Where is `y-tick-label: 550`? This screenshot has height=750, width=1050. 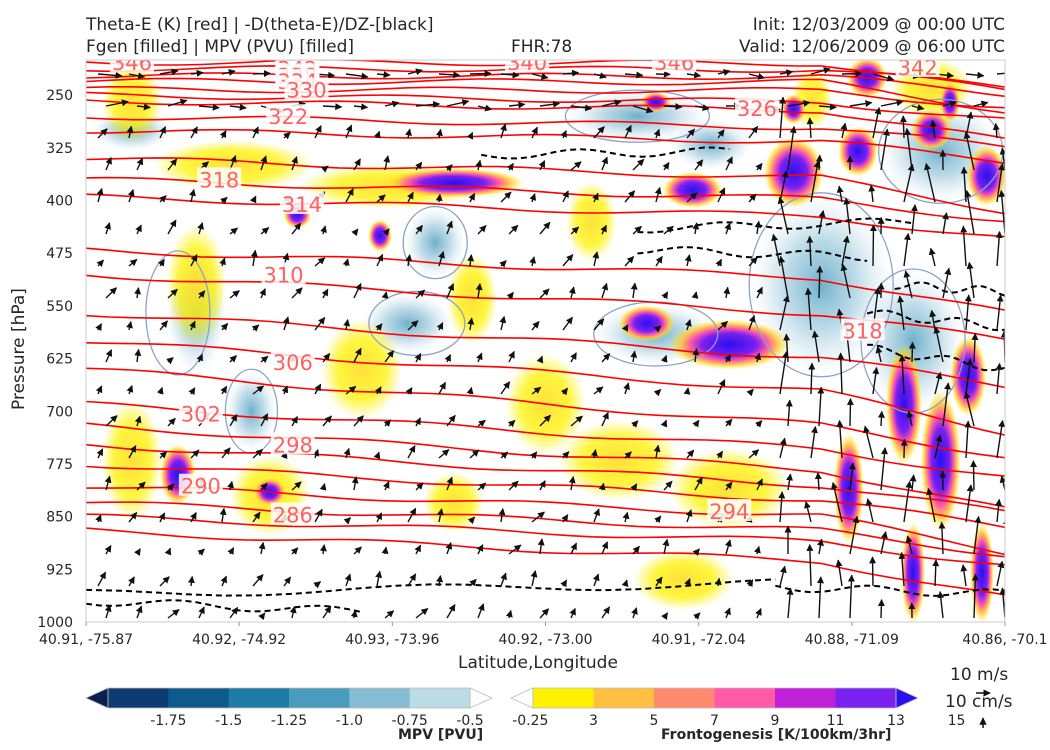 y-tick-label: 550 is located at coordinates (59, 307).